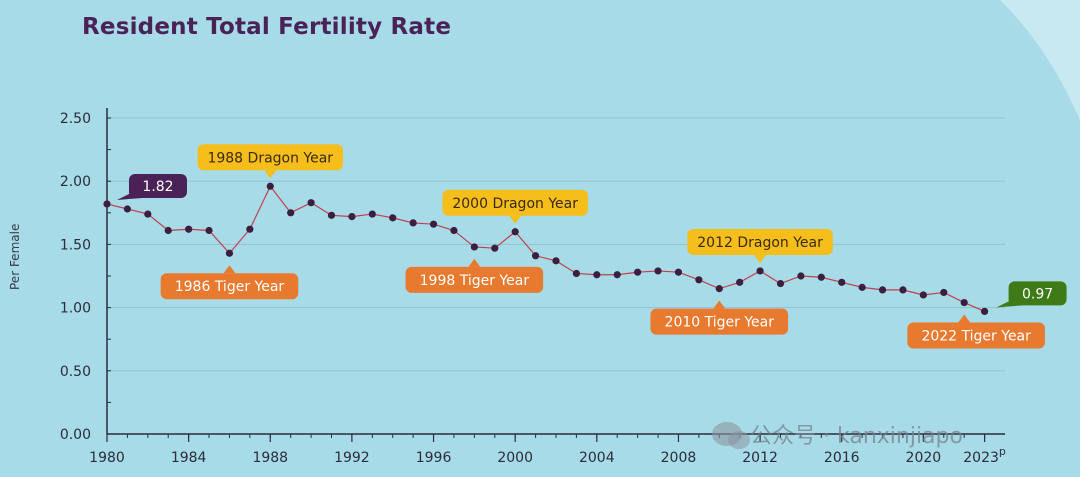  I want to click on value-badge-label: 0.97, so click(1037, 294).